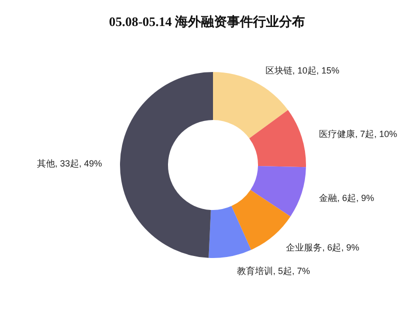 This screenshot has height=334, width=414. What do you see at coordinates (346, 198) in the screenshot?
I see `slice-label: 金融, 6起, 9%` at bounding box center [346, 198].